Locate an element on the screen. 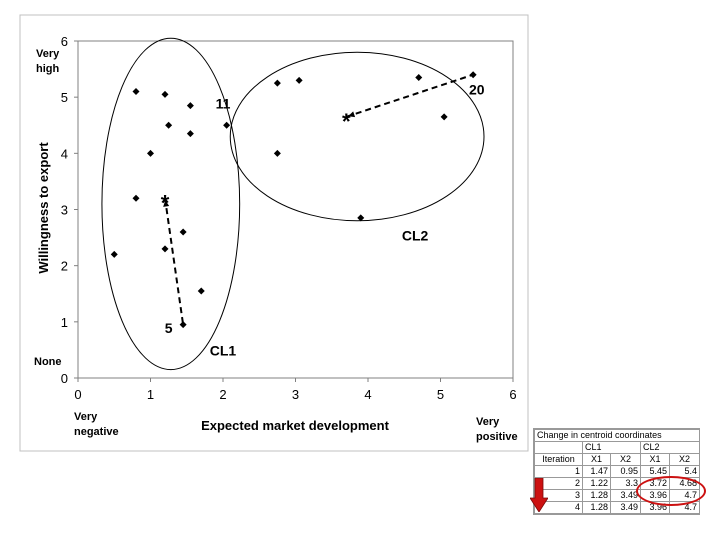  corner-label-very-positive-1: Very is located at coordinates (488, 422).